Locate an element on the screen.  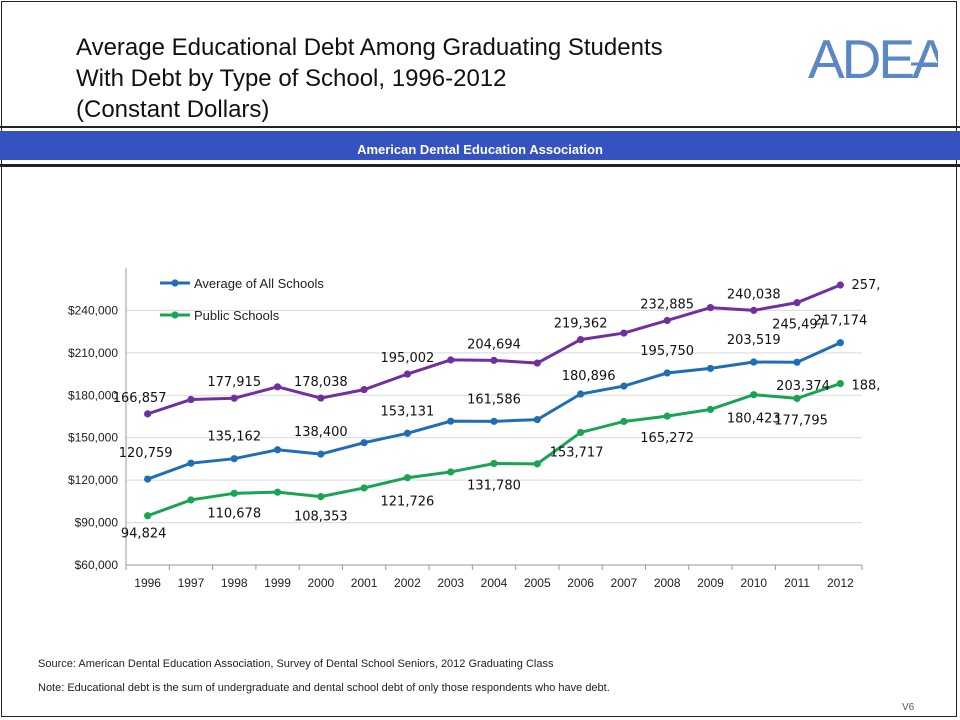
data-label: 161,586 is located at coordinates (494, 399).